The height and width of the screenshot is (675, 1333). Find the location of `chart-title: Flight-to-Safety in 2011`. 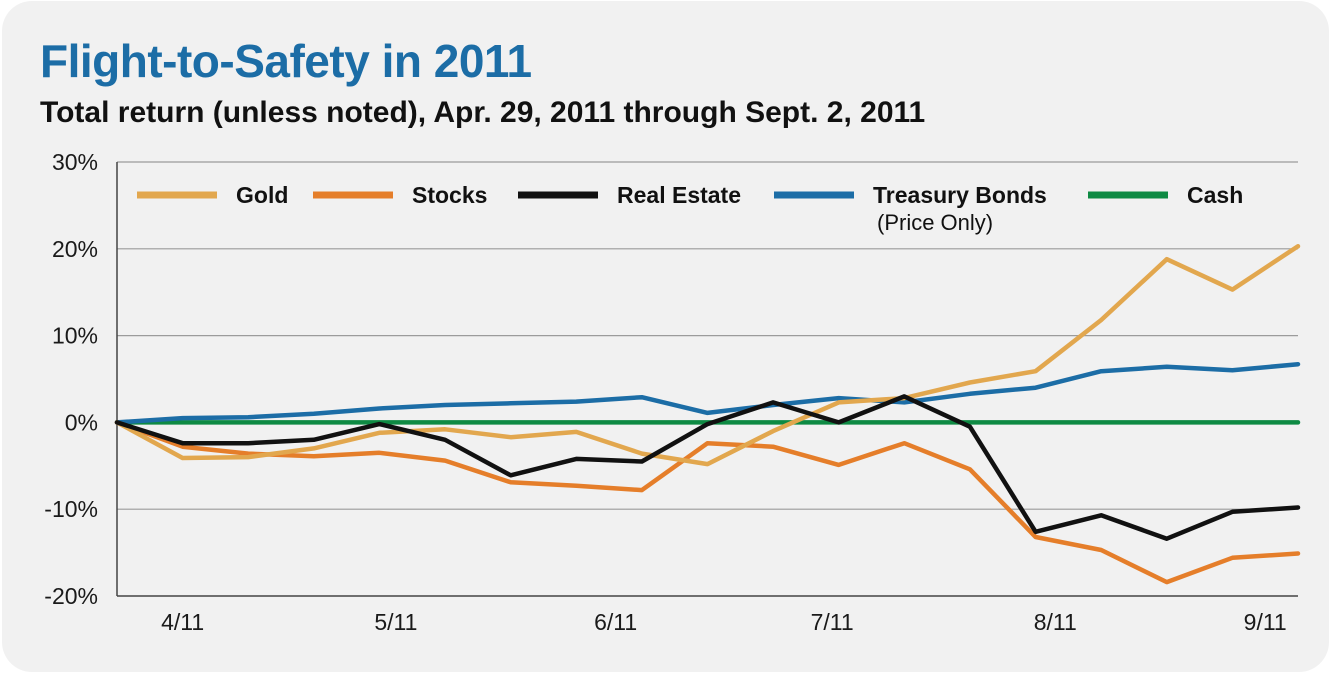

chart-title: Flight-to-Safety in 2011 is located at coordinates (286, 61).